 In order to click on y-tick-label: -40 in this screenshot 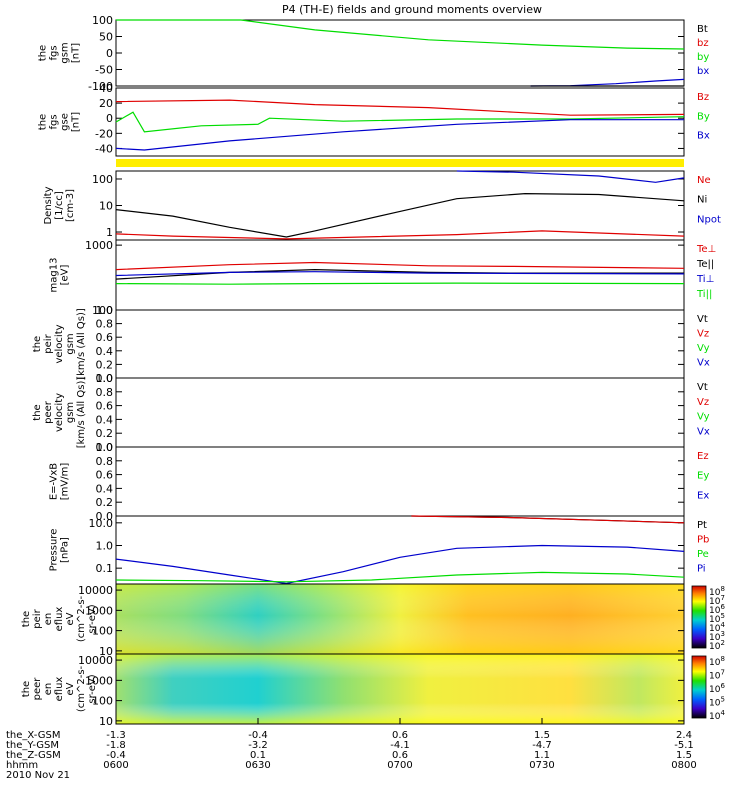, I will do `click(104, 148)`.